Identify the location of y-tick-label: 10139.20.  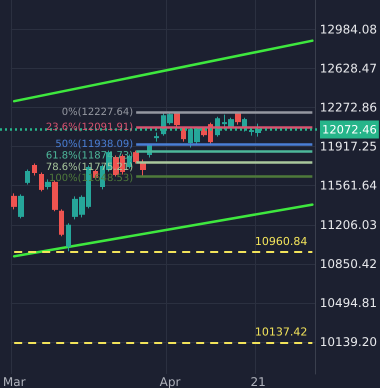
(349, 342).